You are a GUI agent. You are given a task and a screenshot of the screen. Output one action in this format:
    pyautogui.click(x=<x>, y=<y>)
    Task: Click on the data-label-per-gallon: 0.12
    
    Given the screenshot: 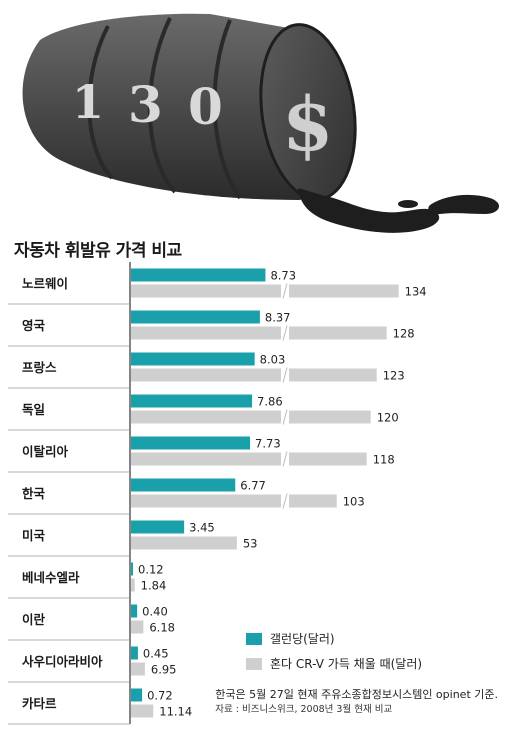 What is the action you would take?
    pyautogui.click(x=151, y=570)
    